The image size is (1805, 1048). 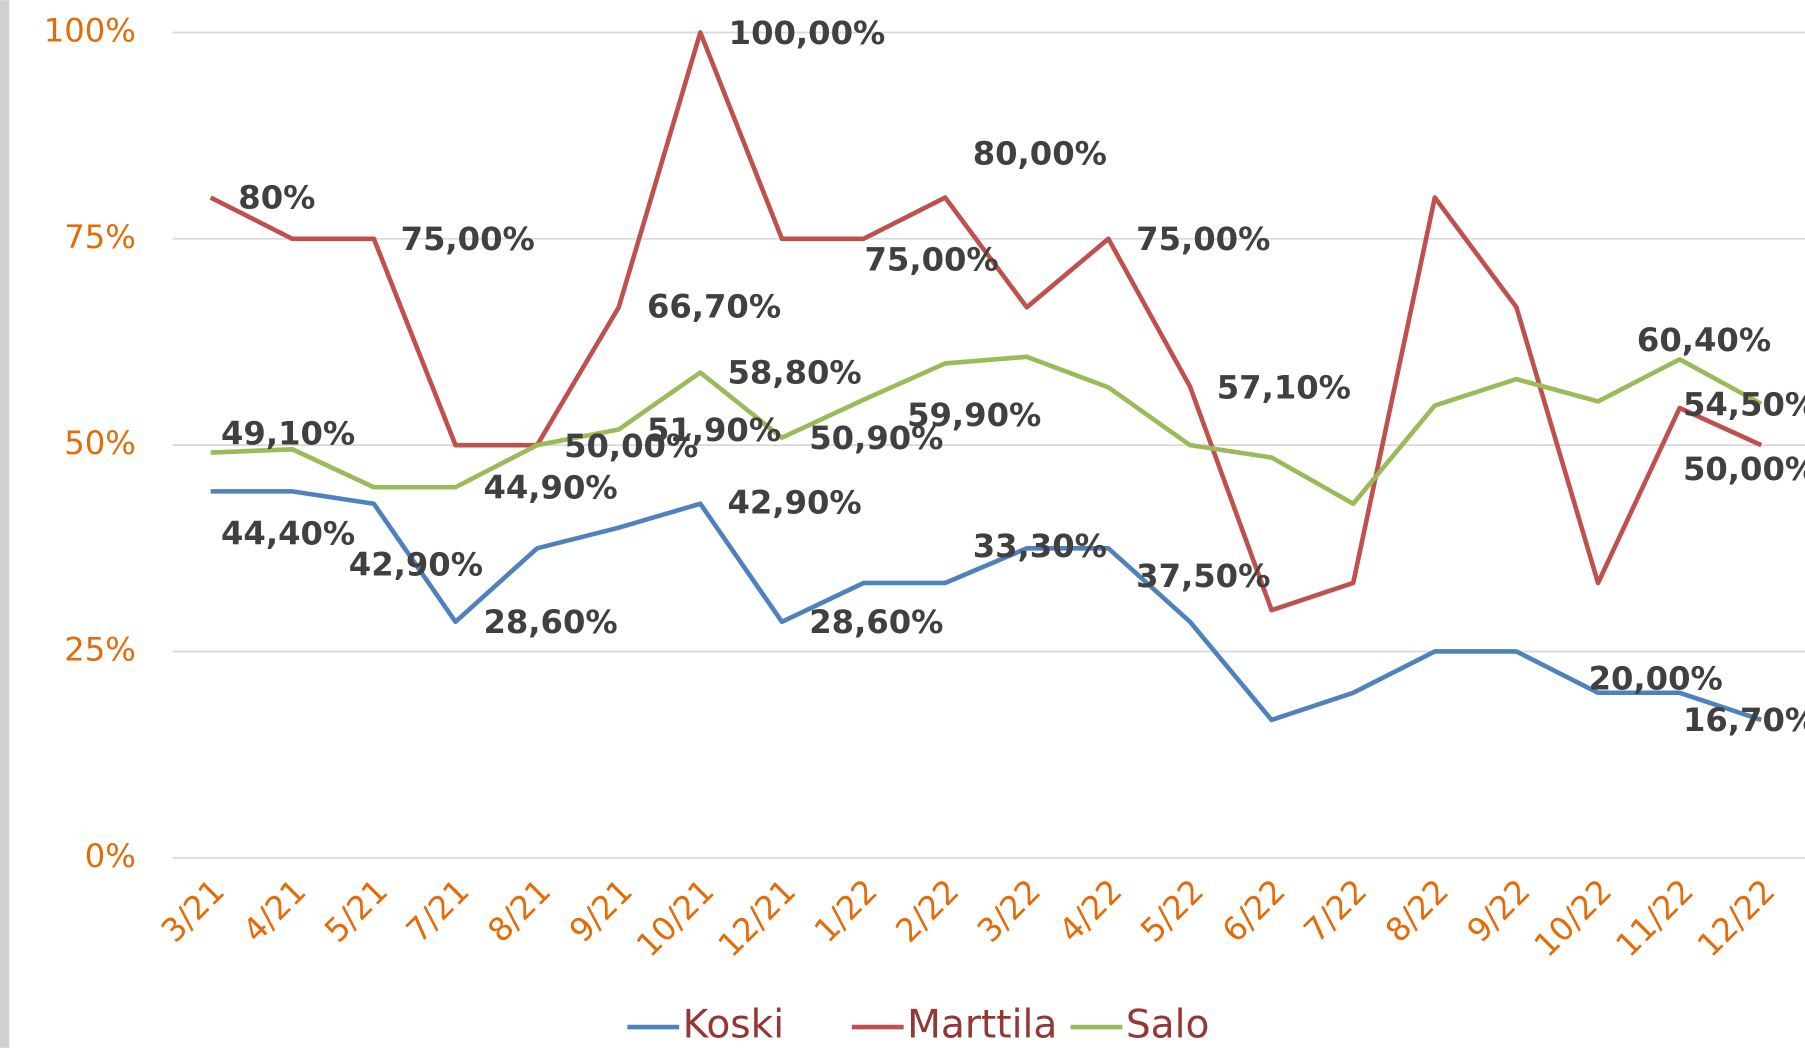 What do you see at coordinates (1417, 911) in the screenshot?
I see `x-tick-label: 8/22` at bounding box center [1417, 911].